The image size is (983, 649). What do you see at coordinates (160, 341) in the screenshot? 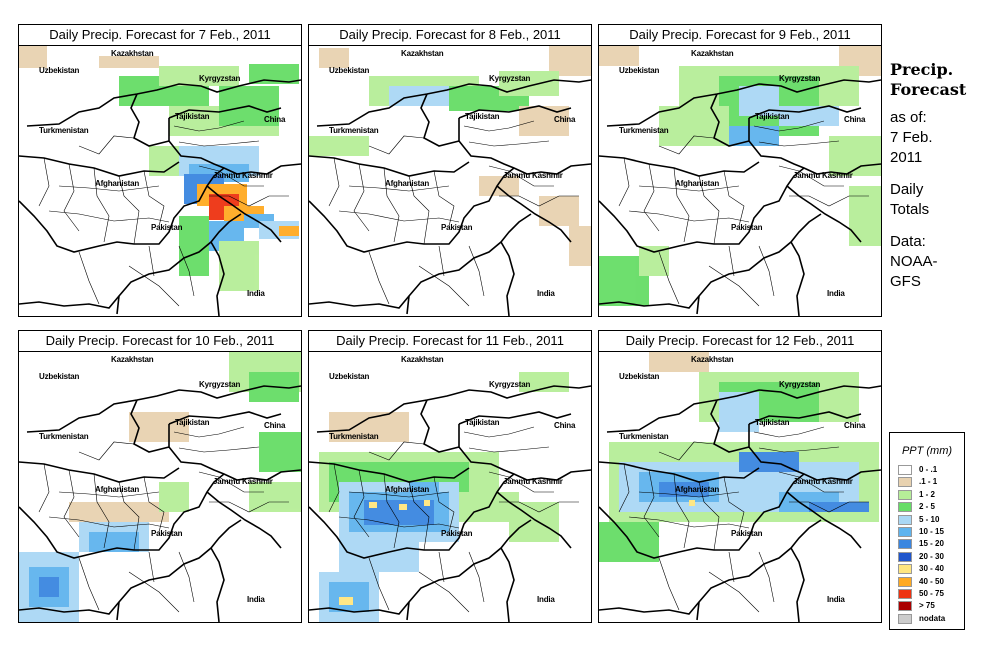
I see `panel-title: Daily Precip. Forecast for 10 Feb., 2011` at bounding box center [160, 341].